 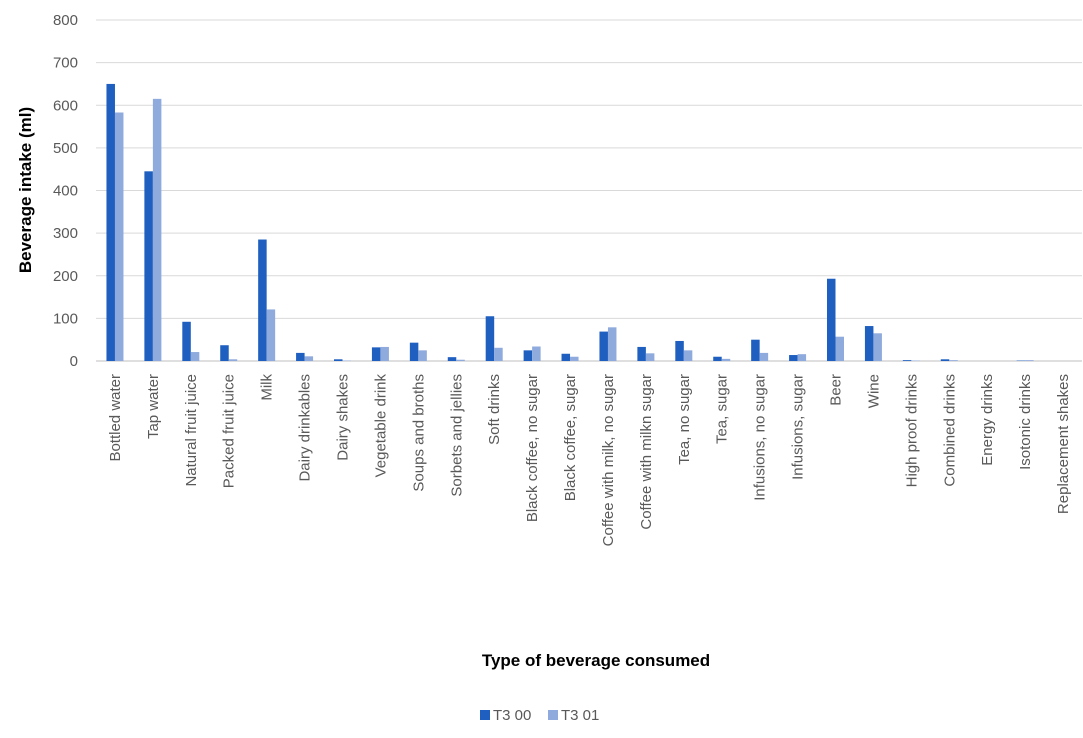 I want to click on x-tick-label: Beer, so click(x=836, y=390).